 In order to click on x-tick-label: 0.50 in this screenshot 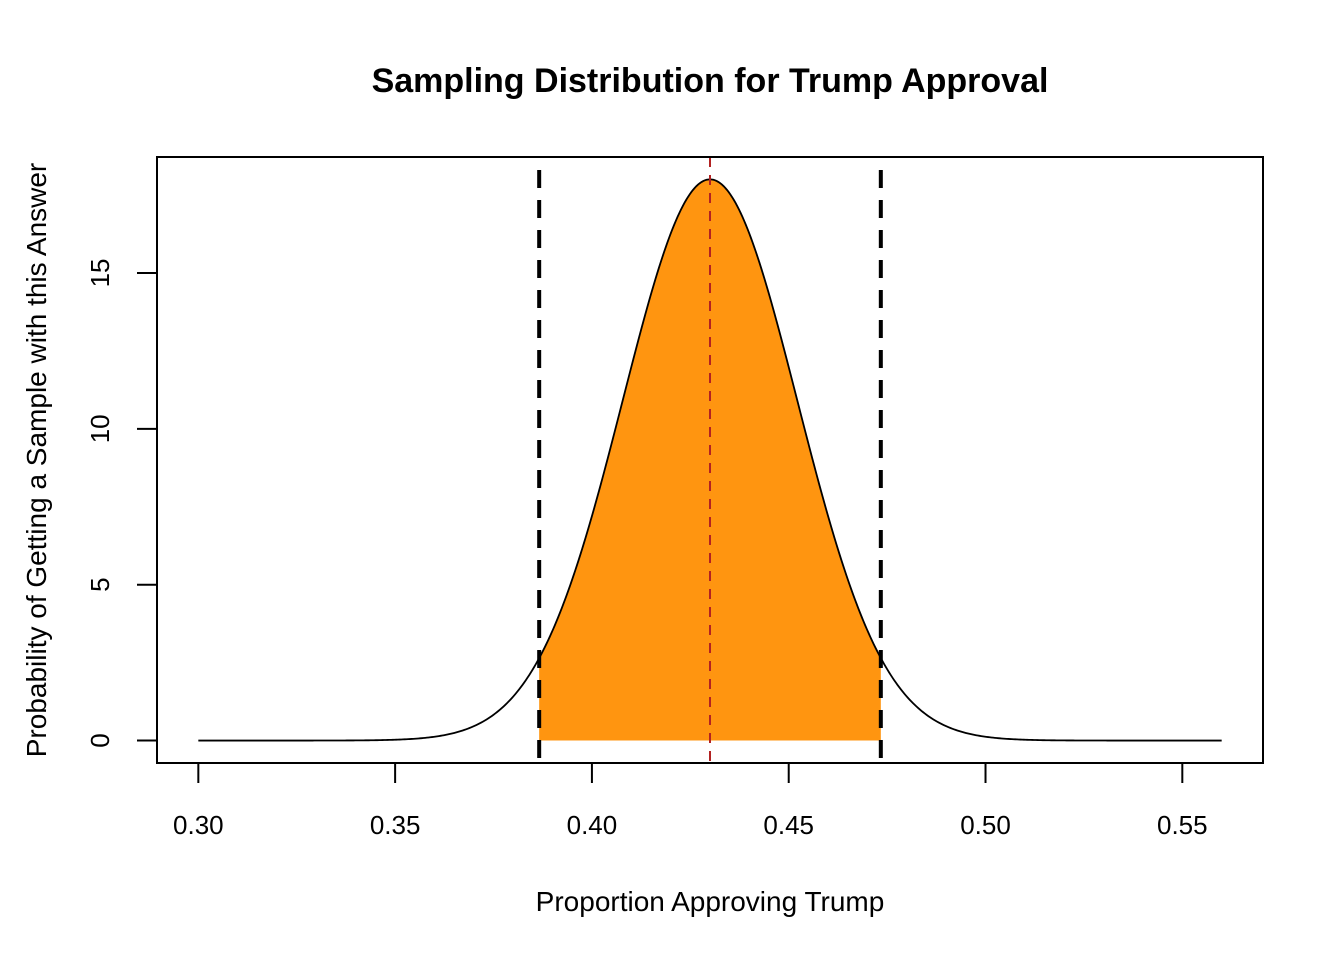, I will do `click(985, 825)`.